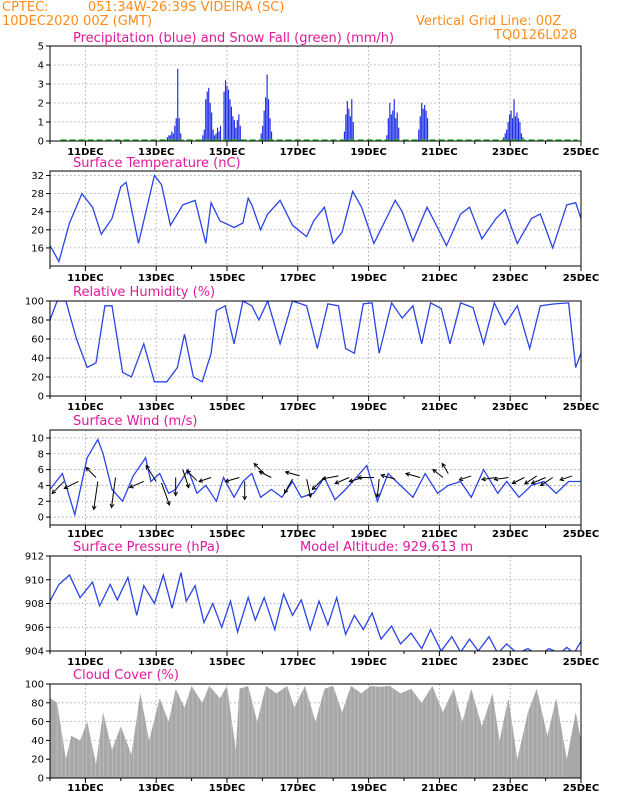 The width and height of the screenshot is (618, 800). Describe the element at coordinates (41, 85) in the screenshot. I see `y-tick-label: 3` at that location.